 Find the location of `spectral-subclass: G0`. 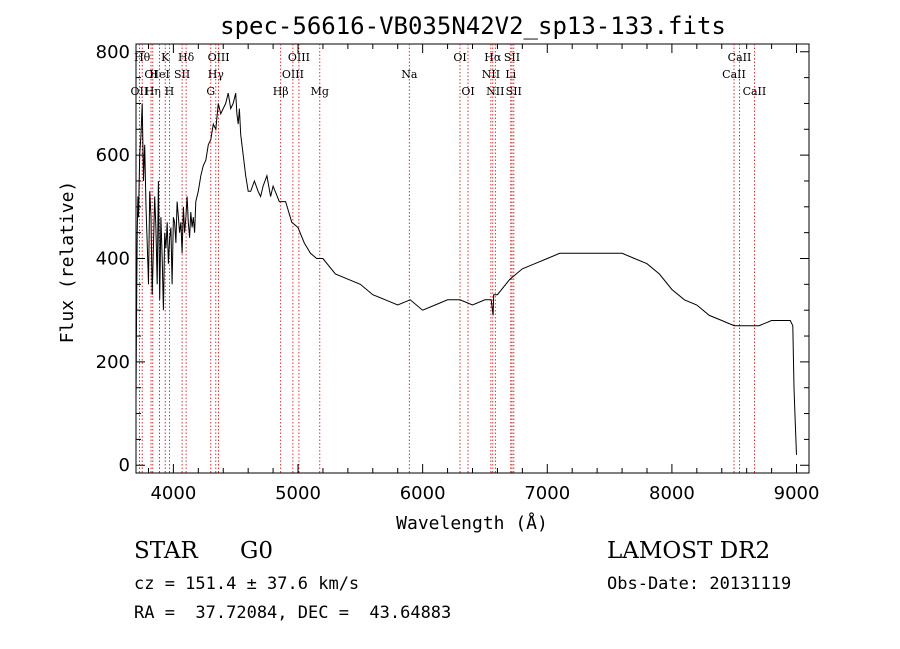

spectral-subclass: G0 is located at coordinates (257, 551).